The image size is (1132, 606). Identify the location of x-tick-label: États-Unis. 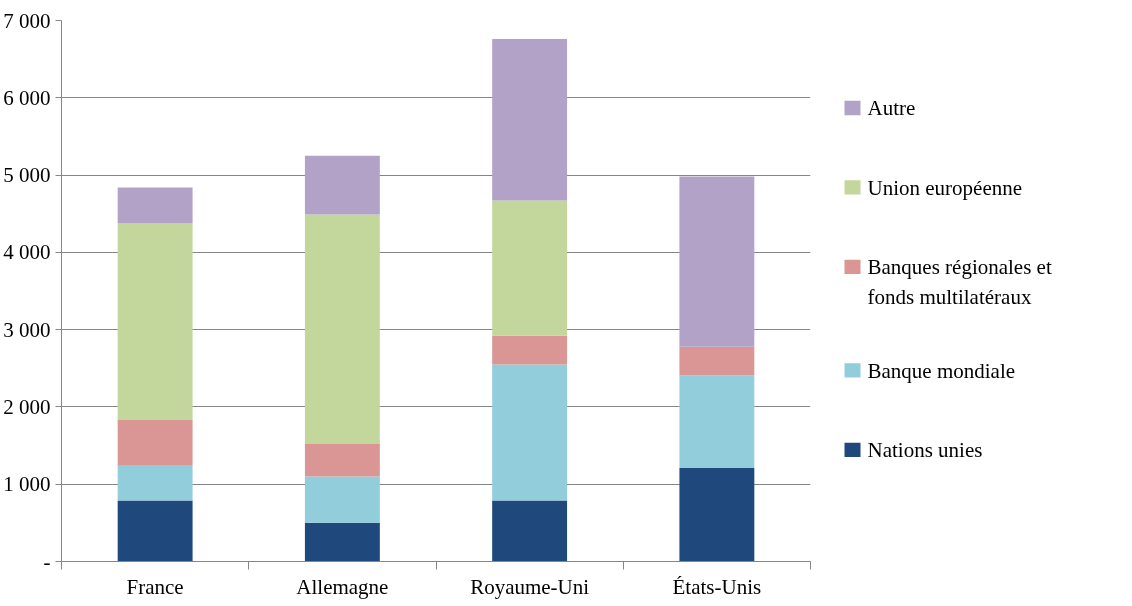
(717, 586).